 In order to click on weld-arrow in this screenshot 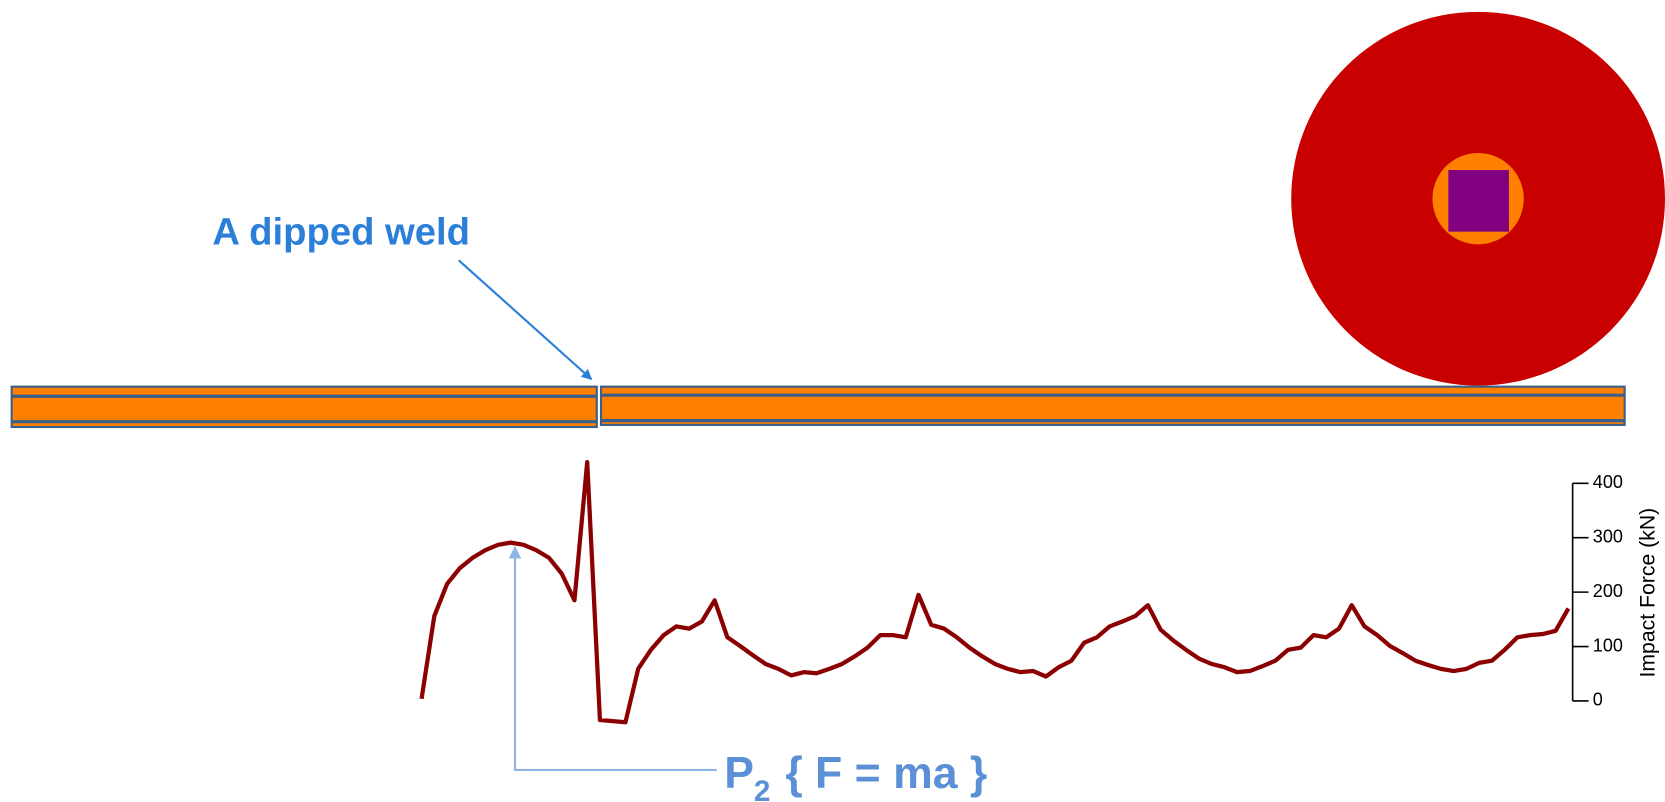, I will do `click(525, 320)`.